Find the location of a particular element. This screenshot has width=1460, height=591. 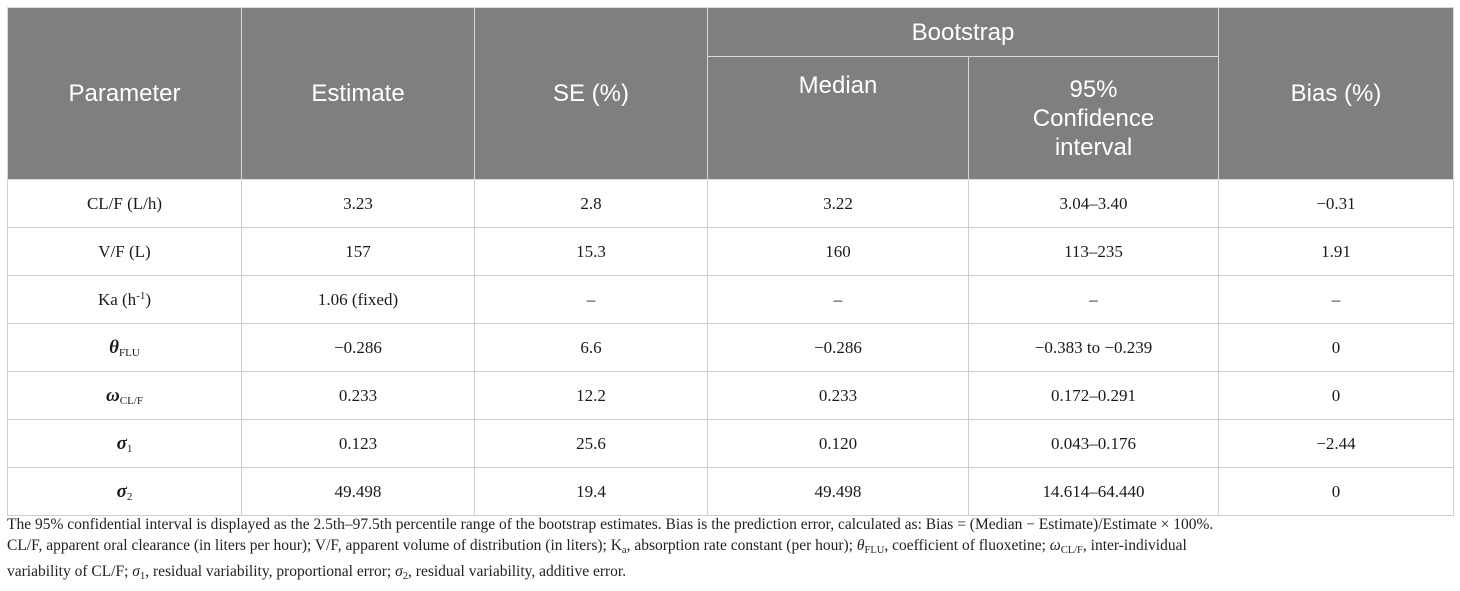

cell-se: – is located at coordinates (591, 299).